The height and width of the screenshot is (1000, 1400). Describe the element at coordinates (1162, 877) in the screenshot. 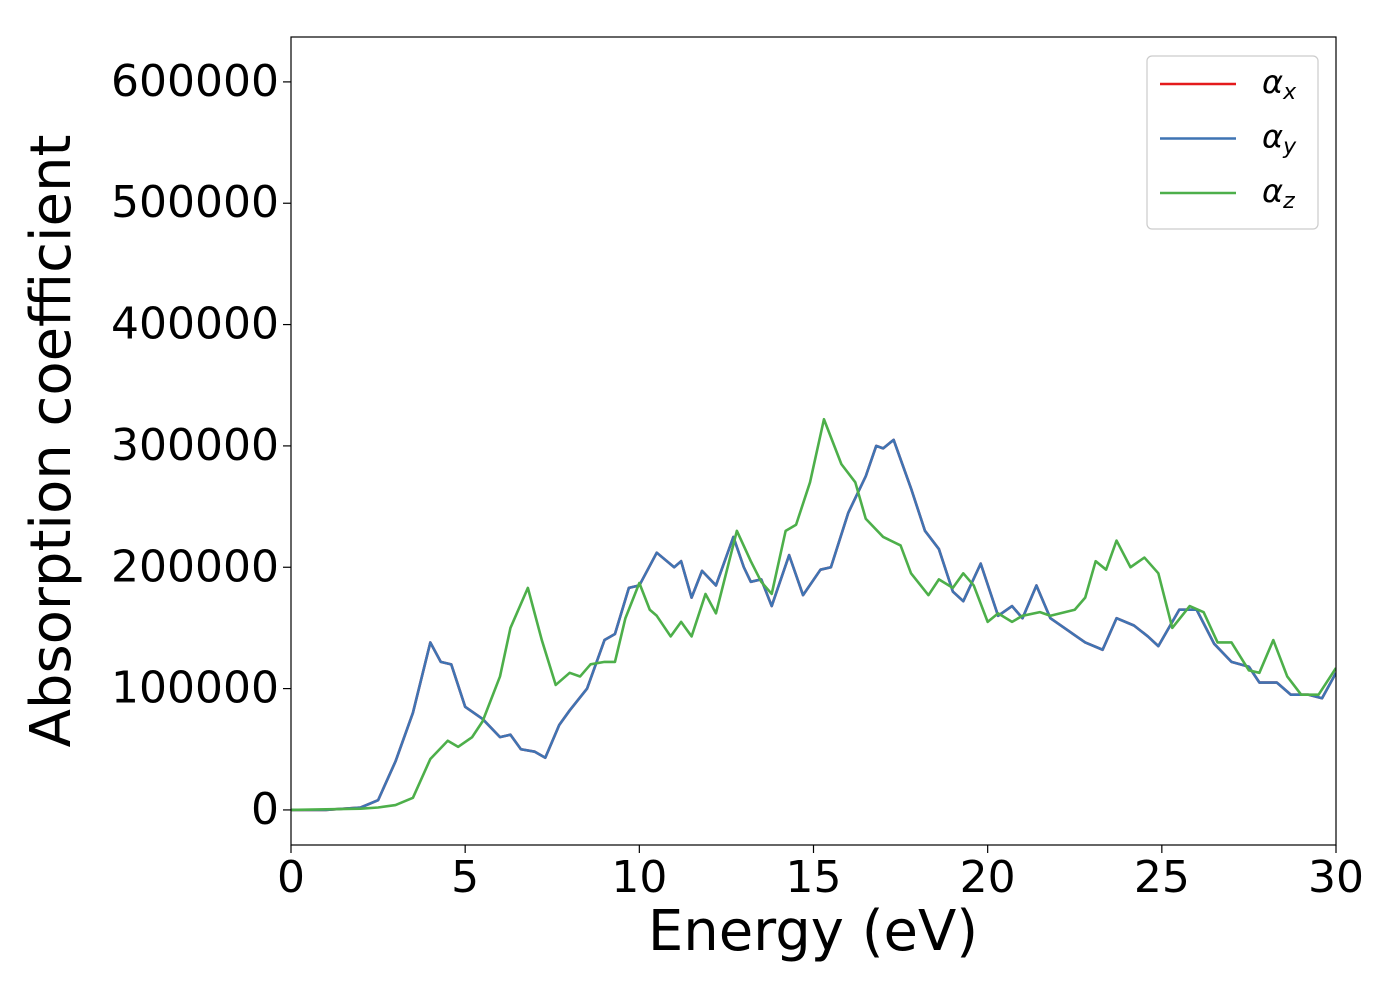

I see `x-tick-label: 25` at that location.